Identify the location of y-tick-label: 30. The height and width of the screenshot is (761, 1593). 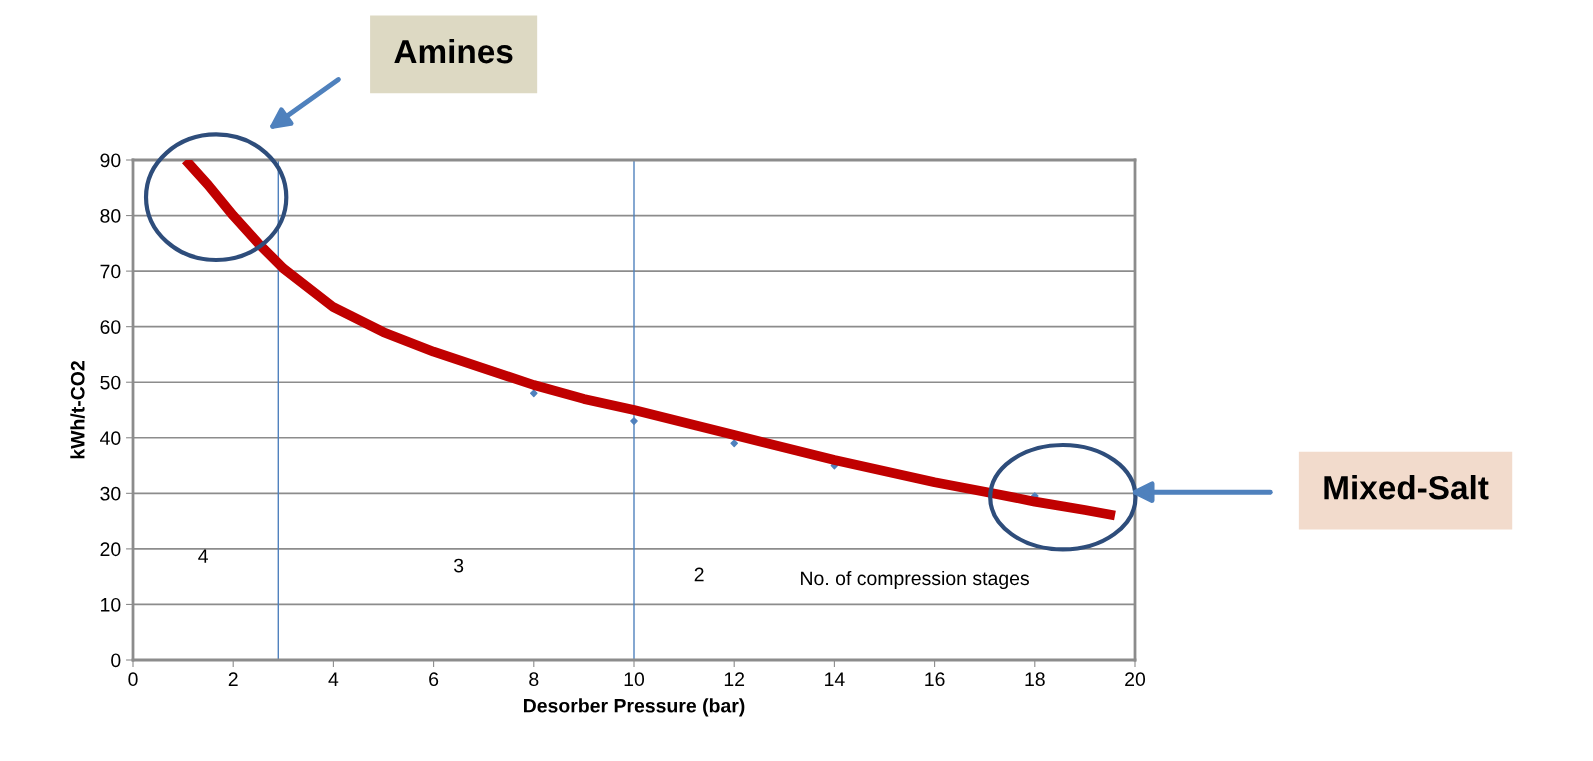
(110, 493).